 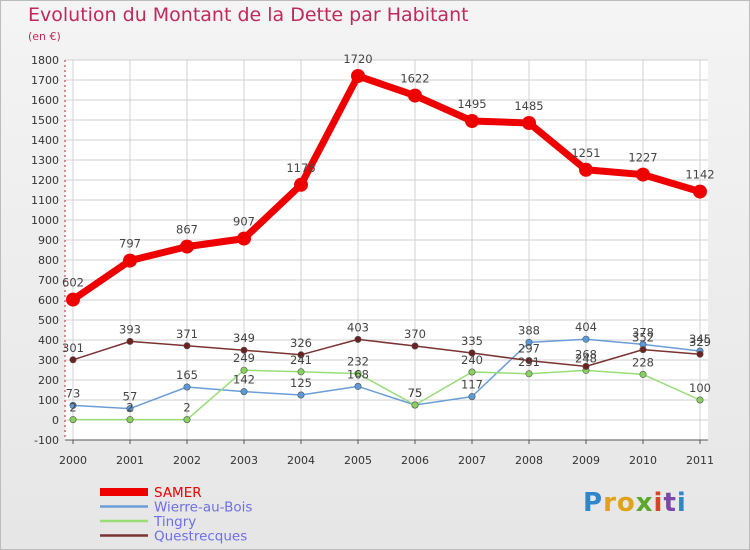 What do you see at coordinates (700, 388) in the screenshot?
I see `data-label: 100` at bounding box center [700, 388].